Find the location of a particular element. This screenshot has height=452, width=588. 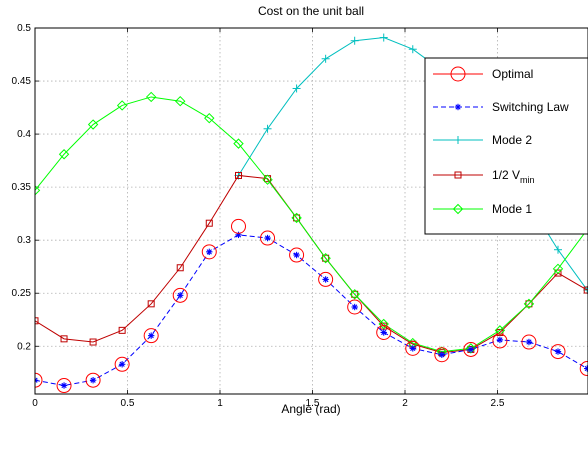

legend-box is located at coordinates (506, 146).